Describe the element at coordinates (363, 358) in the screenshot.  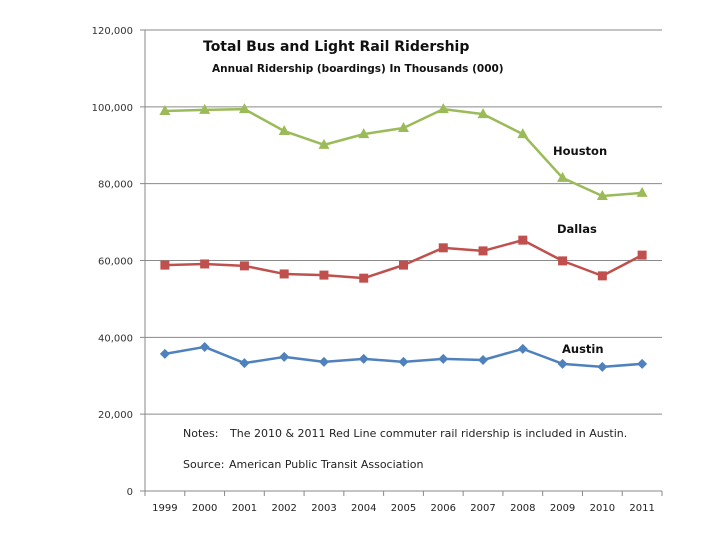
I see `data-point-austin-2004` at that location.